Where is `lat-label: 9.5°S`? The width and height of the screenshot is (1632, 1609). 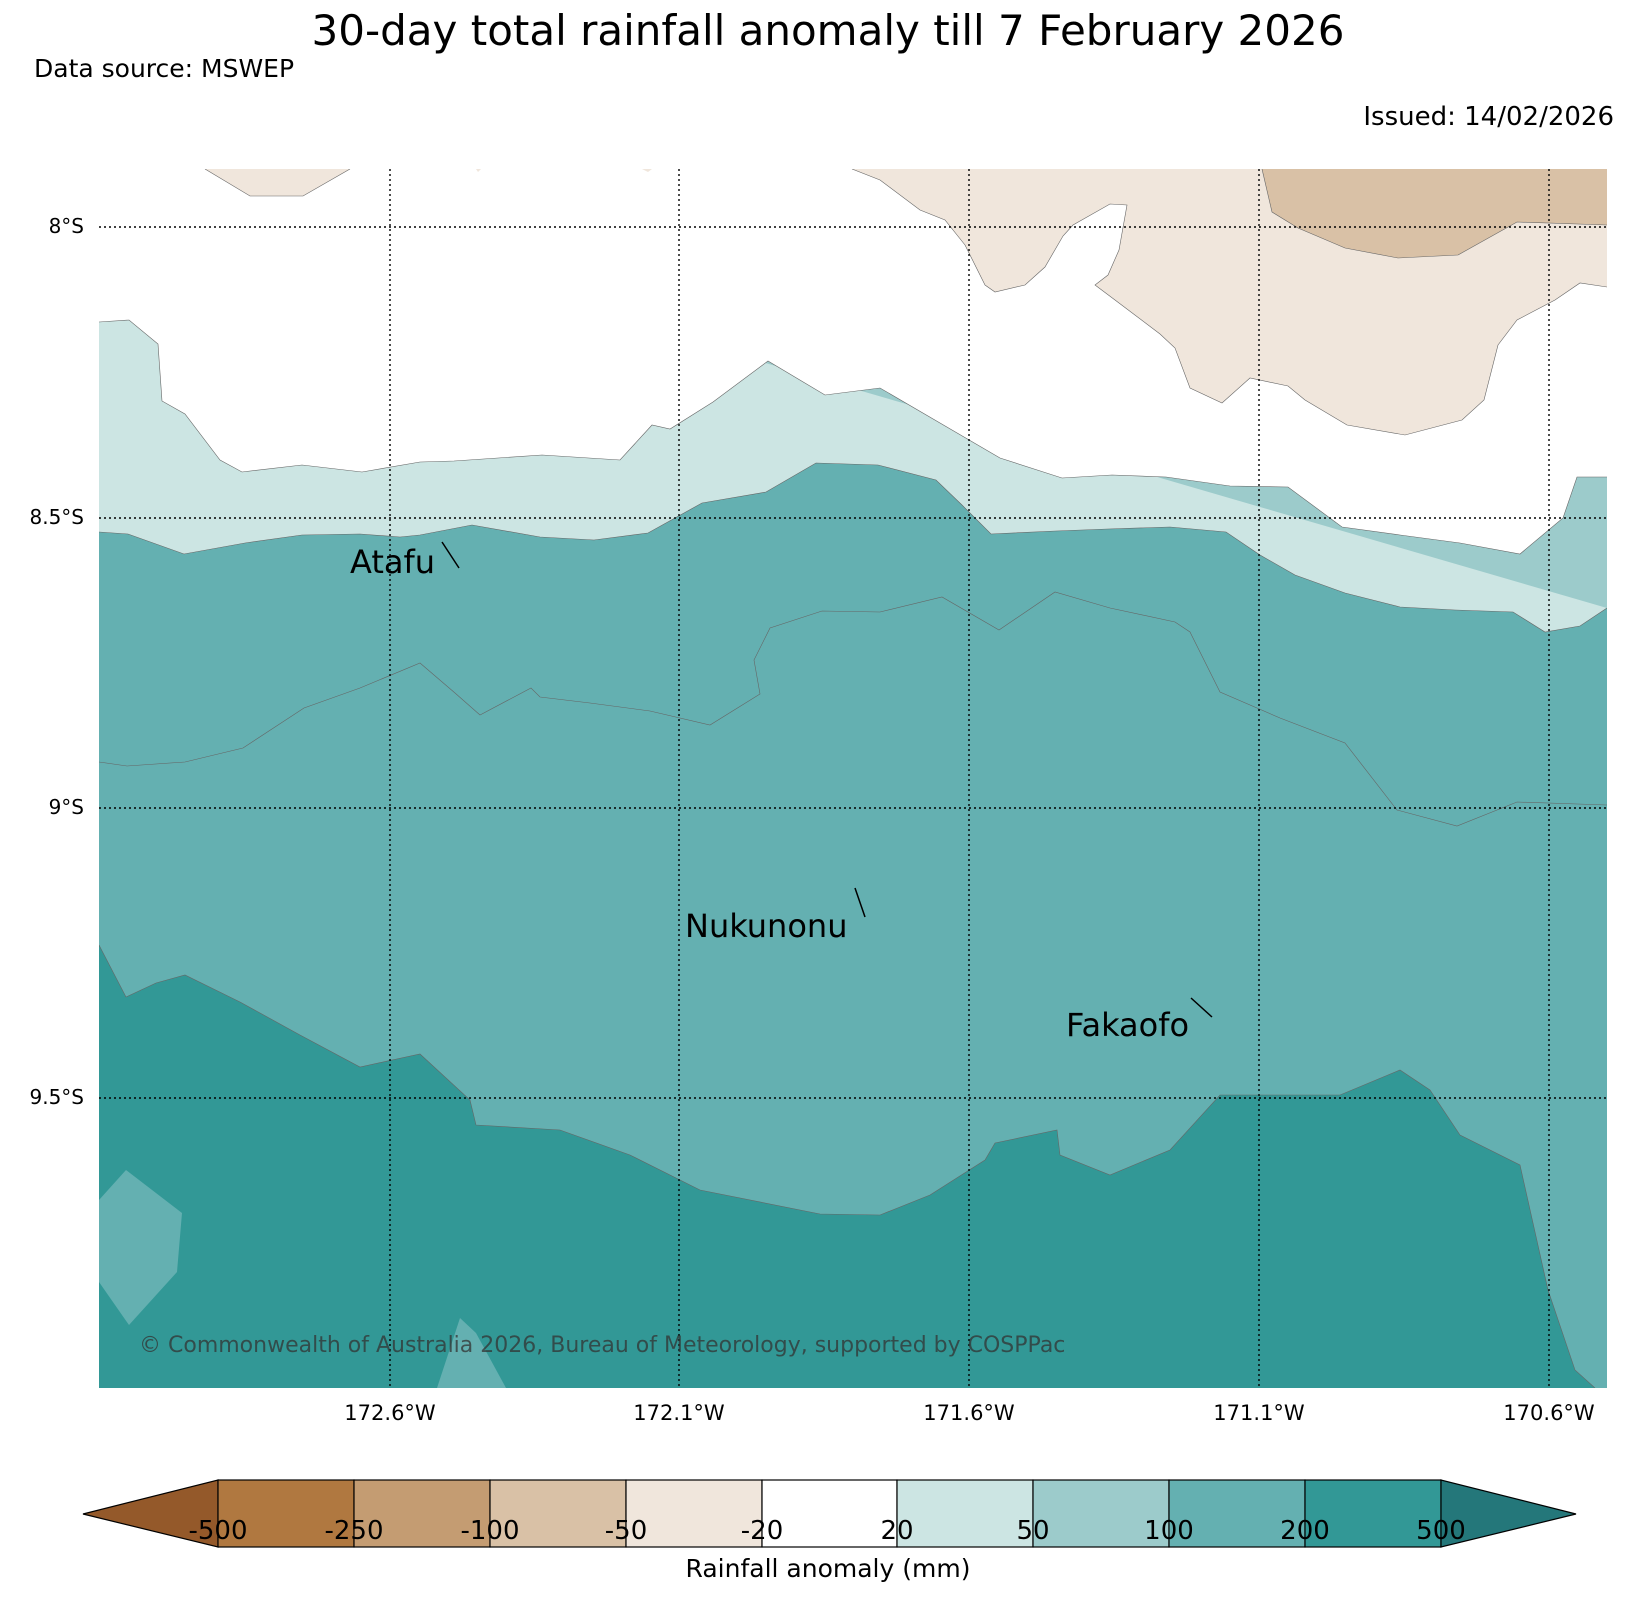 lat-label: 9.5°S is located at coordinates (56, 1097).